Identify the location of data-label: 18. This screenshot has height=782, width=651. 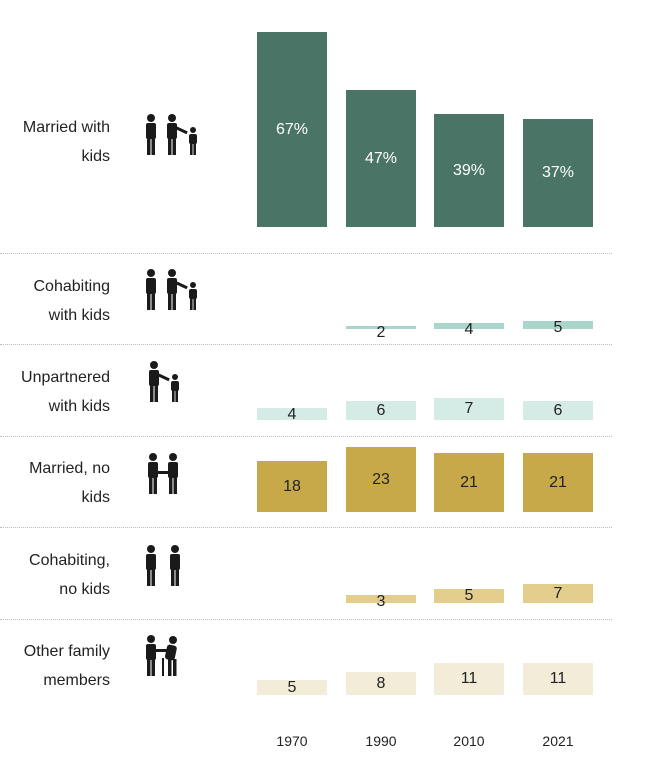
(292, 486).